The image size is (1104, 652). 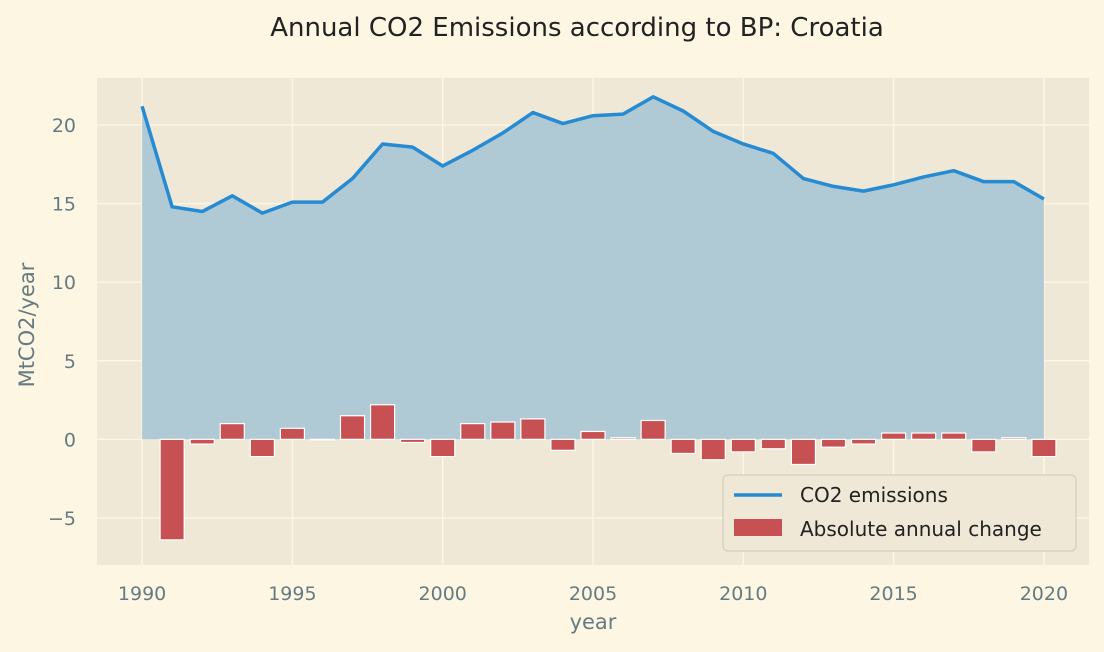 I want to click on x-tick-label: 2000, so click(x=443, y=594).